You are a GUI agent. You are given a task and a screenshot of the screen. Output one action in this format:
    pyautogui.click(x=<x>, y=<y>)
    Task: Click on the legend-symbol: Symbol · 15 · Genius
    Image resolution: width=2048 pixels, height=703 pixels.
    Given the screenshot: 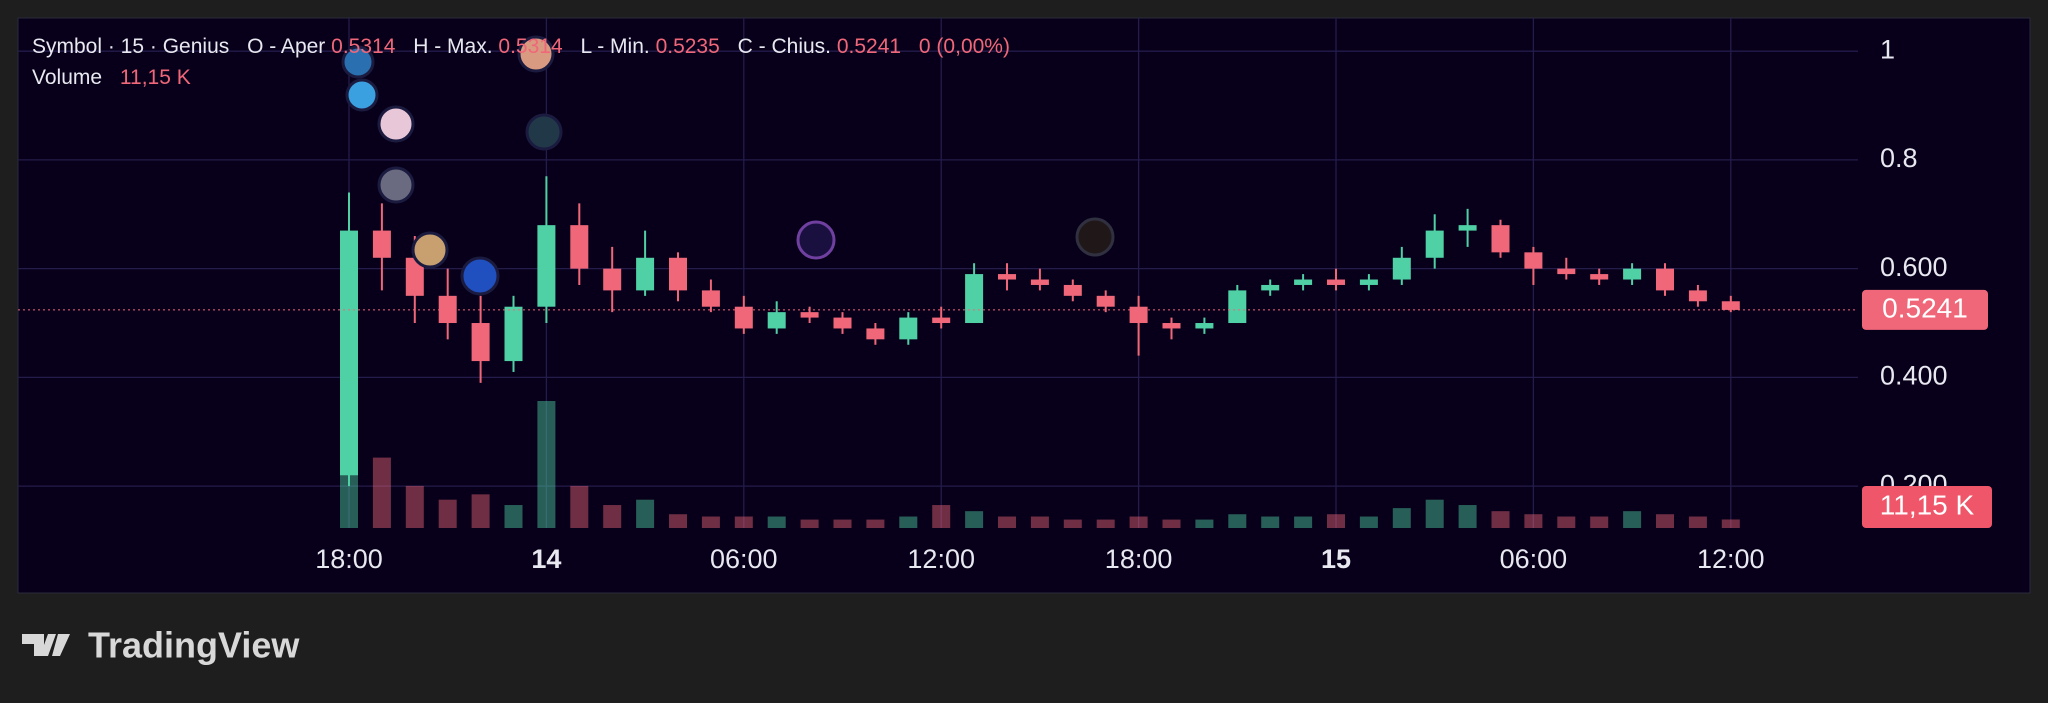 What is the action you would take?
    pyautogui.click(x=130, y=46)
    